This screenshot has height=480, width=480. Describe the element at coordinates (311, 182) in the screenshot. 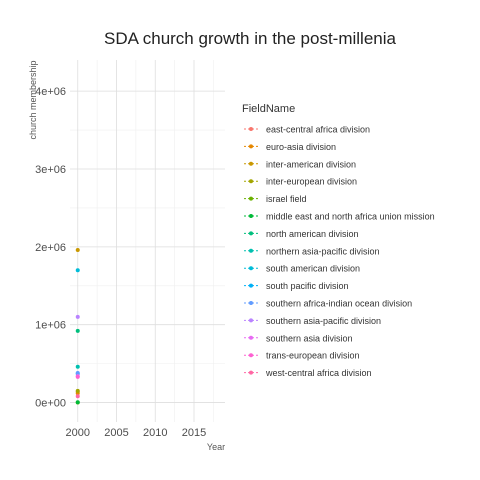

I see `legend-label: inter-european division` at that location.